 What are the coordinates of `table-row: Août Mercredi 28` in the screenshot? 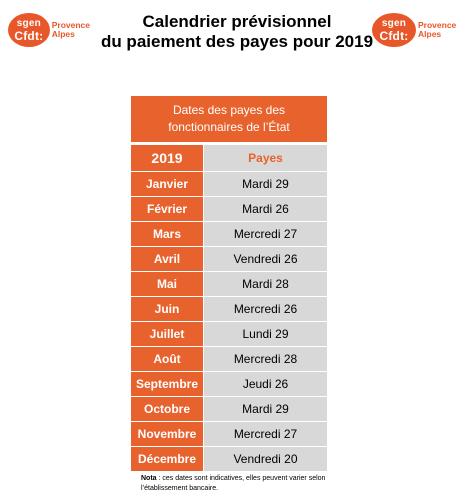 It's located at (229, 358).